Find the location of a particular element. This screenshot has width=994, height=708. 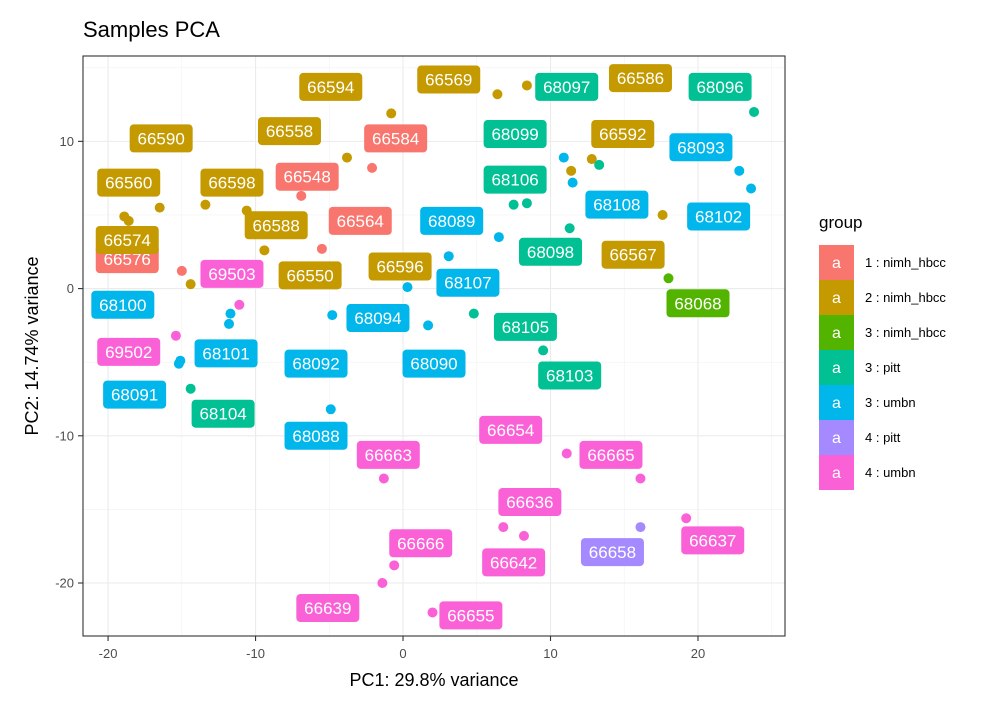

data-label: 66569 is located at coordinates (449, 79).